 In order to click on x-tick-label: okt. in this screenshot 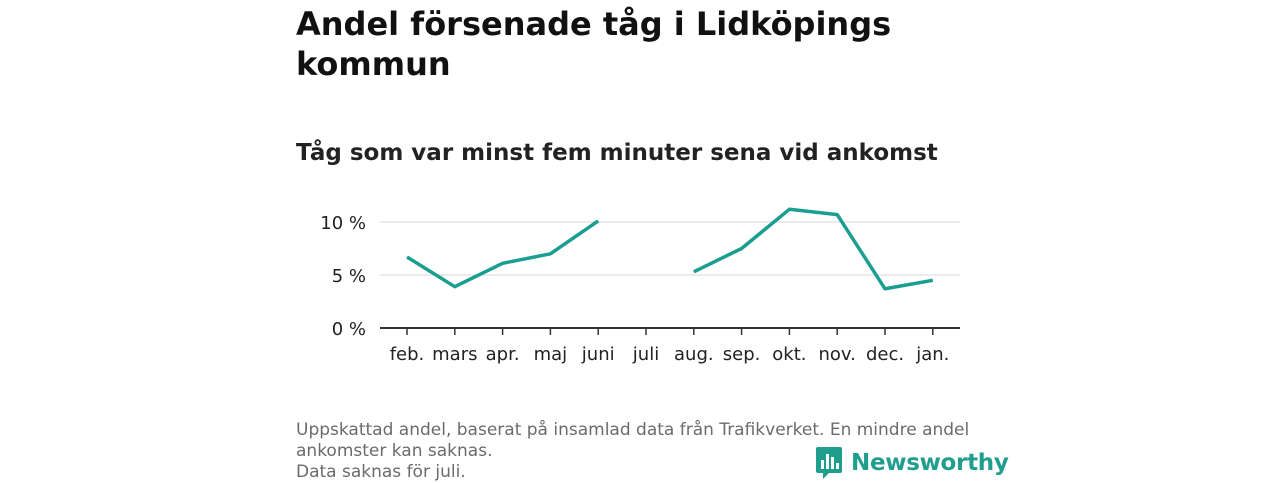, I will do `click(789, 354)`.